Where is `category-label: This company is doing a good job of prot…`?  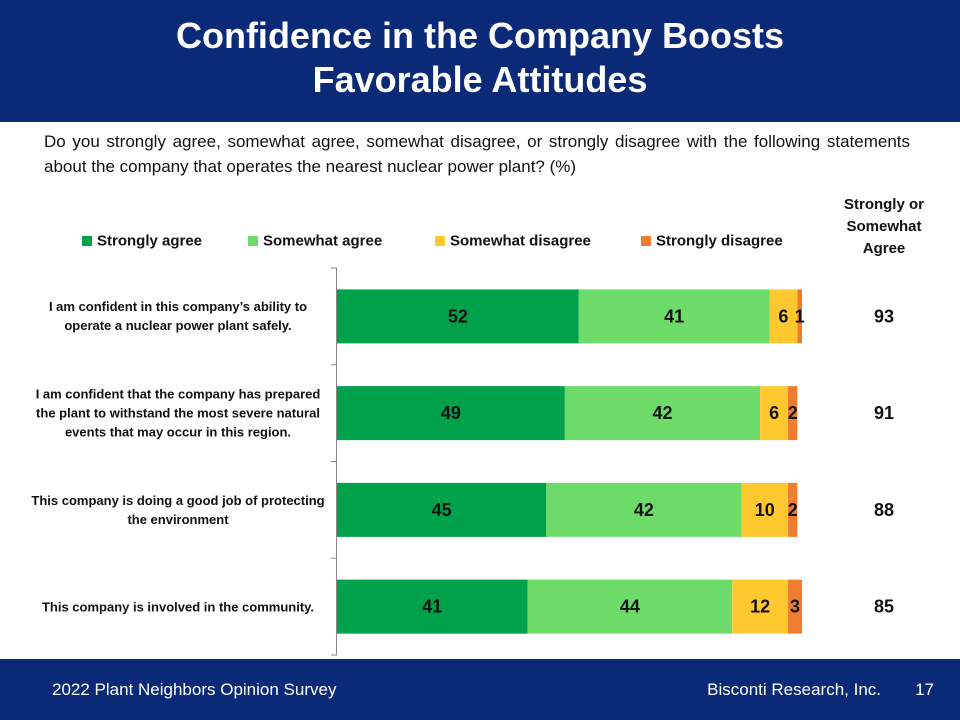
category-label: This company is doing a good job of prot… is located at coordinates (178, 509).